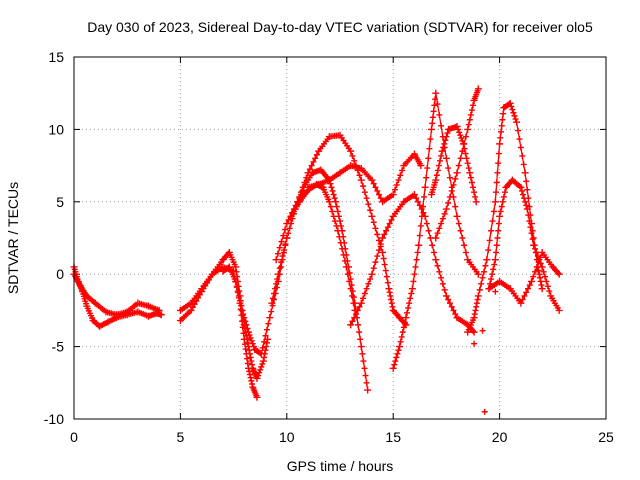 This screenshot has height=480, width=640. I want to click on y-tick-label: 5, so click(60, 202).